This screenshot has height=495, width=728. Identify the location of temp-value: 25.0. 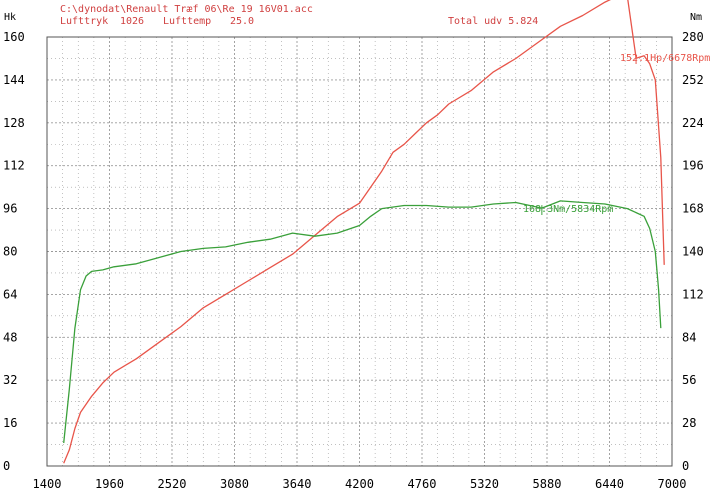
(242, 21).